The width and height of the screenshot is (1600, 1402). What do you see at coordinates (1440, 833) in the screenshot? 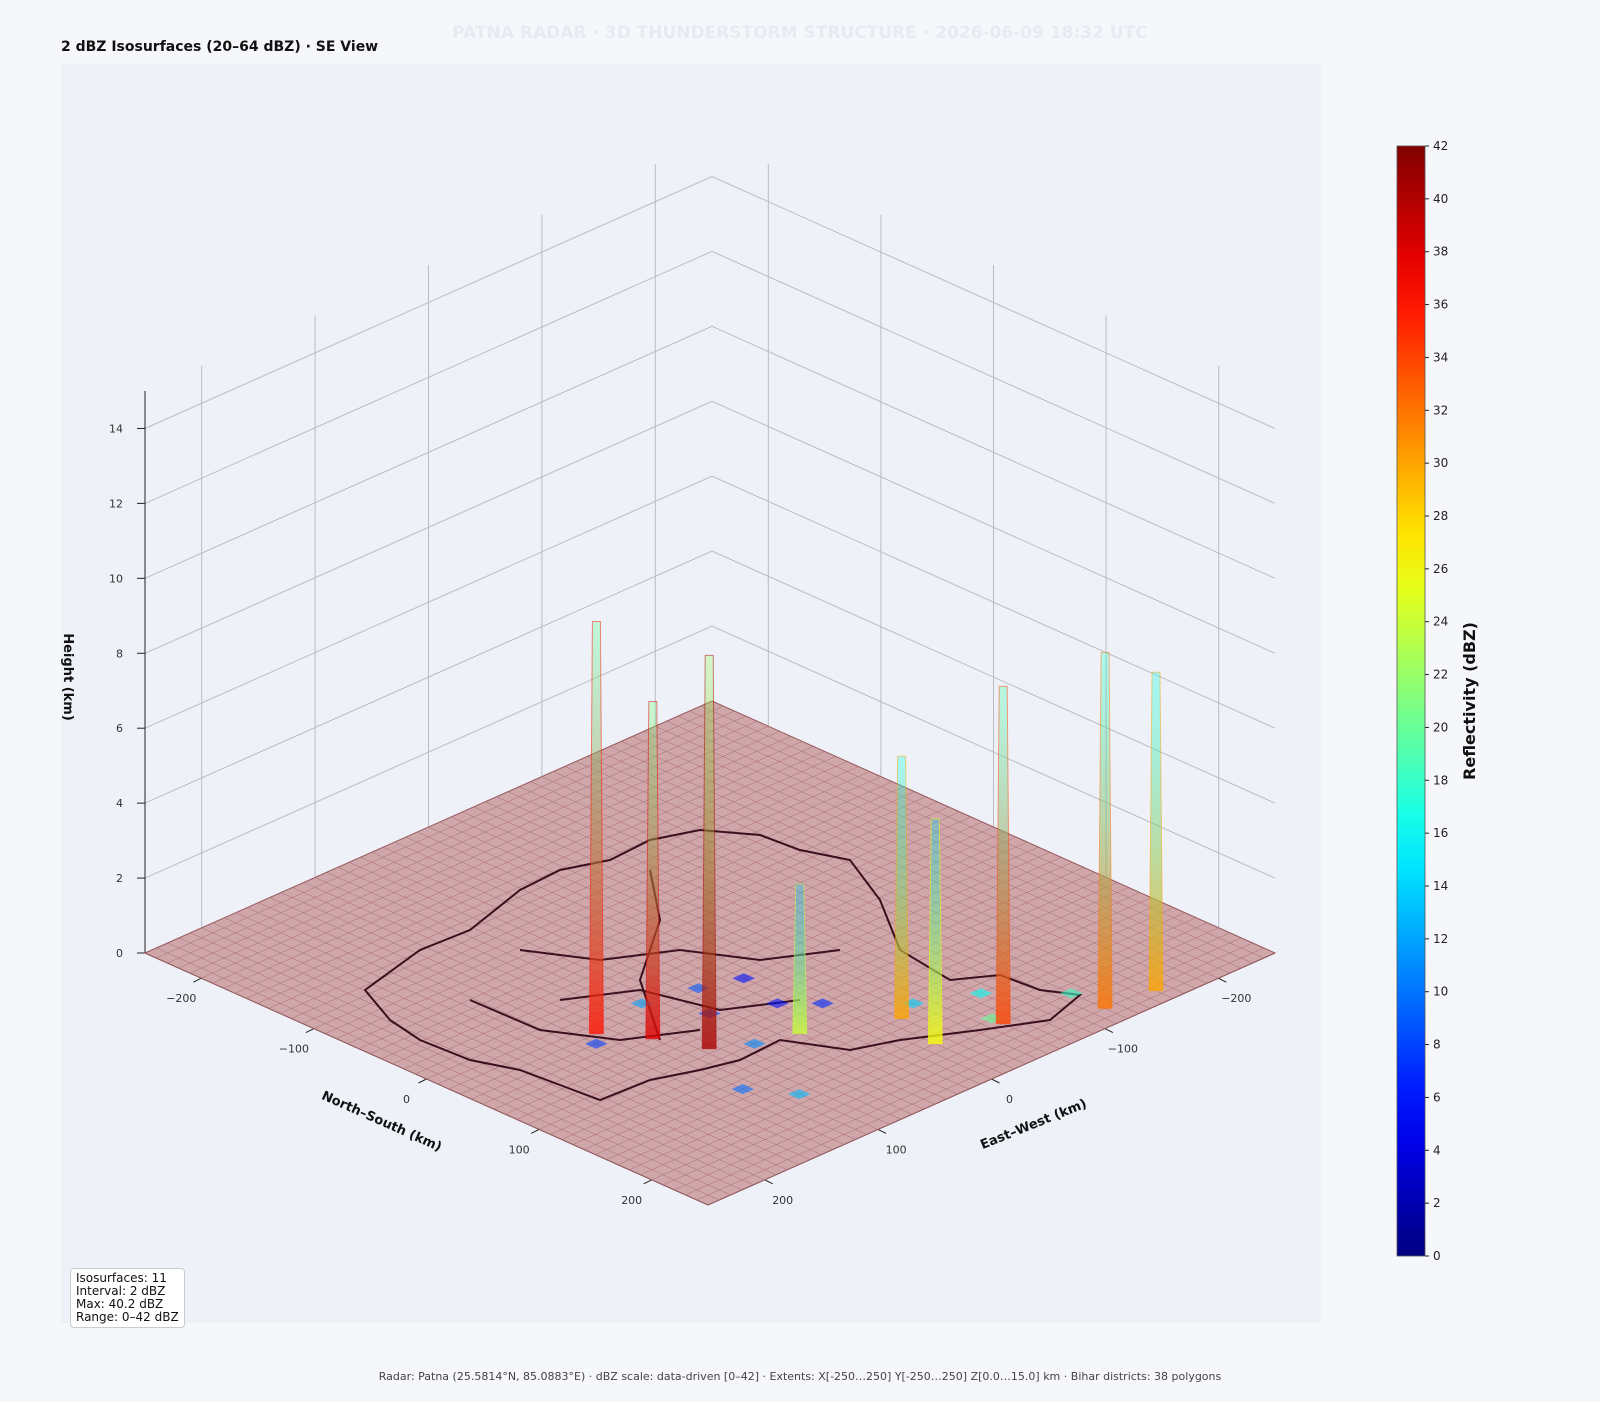
I see `colorbar-tick-label: 16` at bounding box center [1440, 833].